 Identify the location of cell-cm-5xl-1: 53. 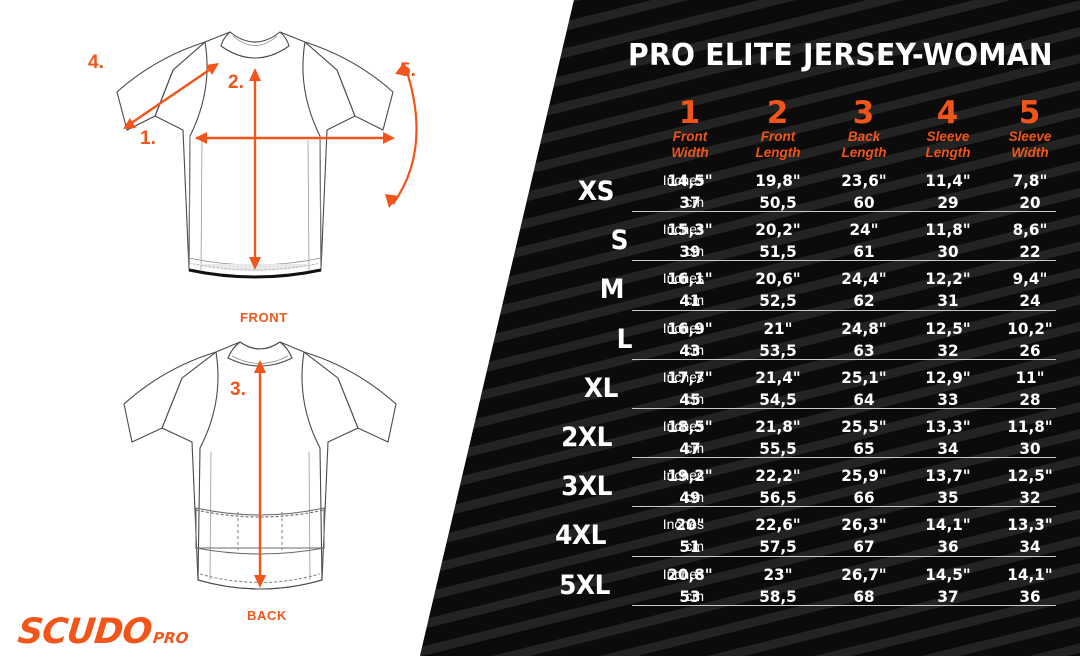
(690, 596).